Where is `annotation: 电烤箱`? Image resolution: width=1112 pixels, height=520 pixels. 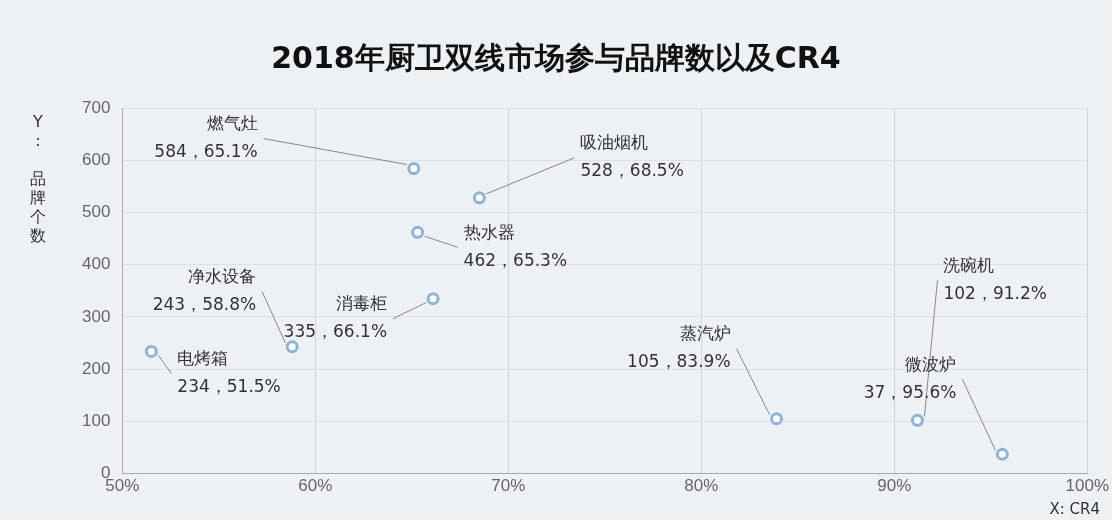 annotation: 电烤箱 is located at coordinates (203, 357).